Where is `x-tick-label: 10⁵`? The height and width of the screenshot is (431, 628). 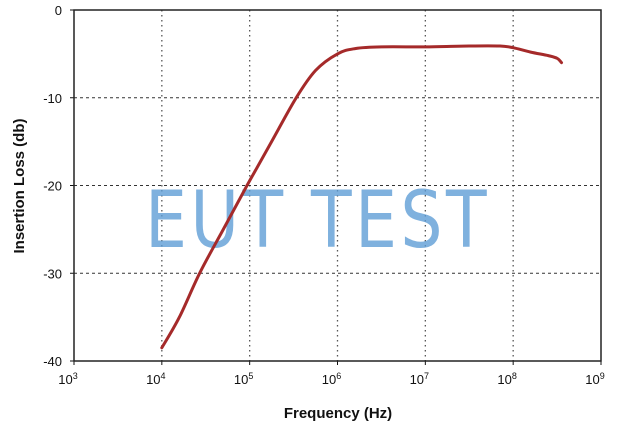
x-tick-label: 10⁵ is located at coordinates (243, 379).